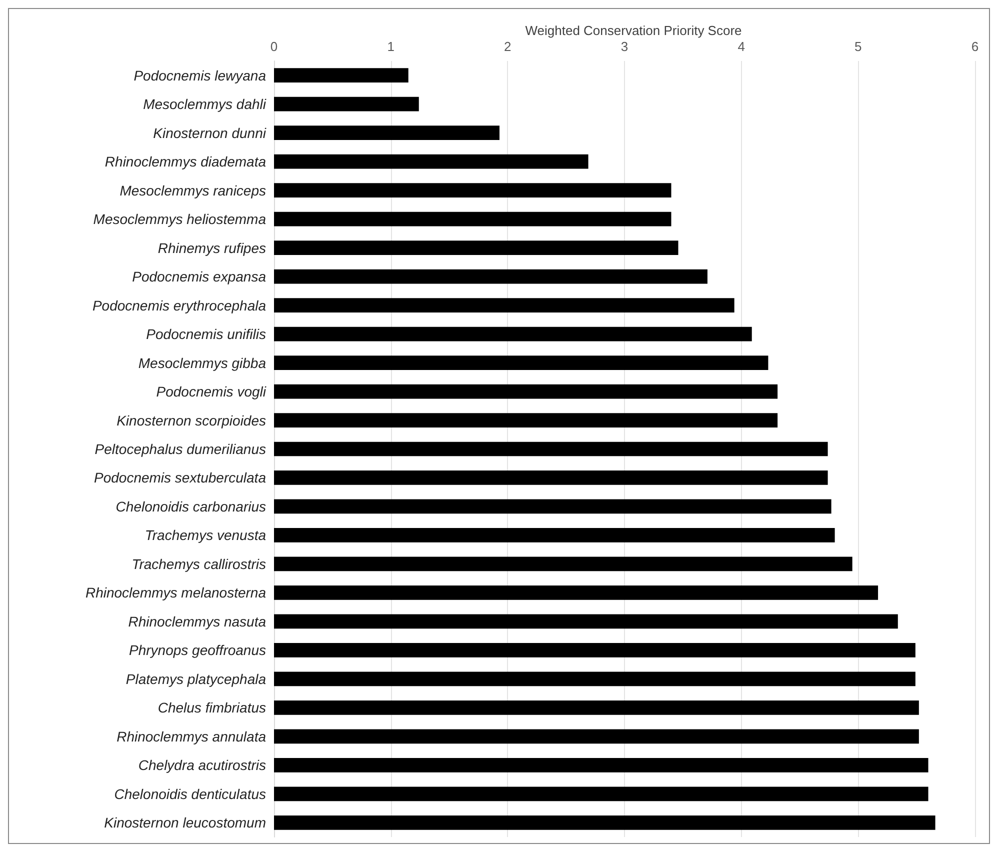 This screenshot has height=856, width=1000. I want to click on x-tick-label: 1, so click(390, 46).